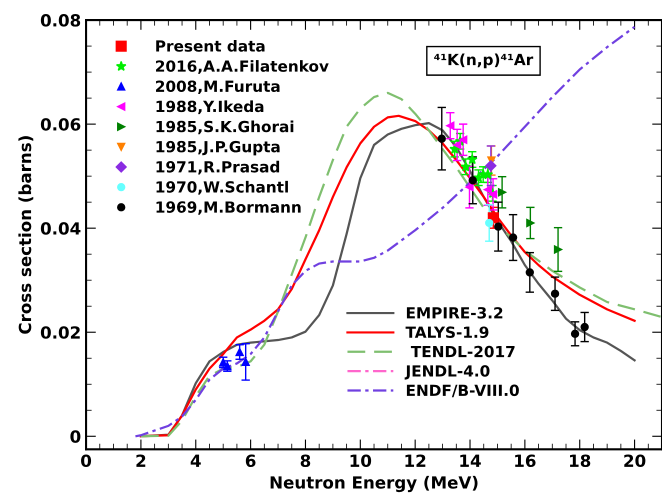 This screenshot has width=662, height=502. Describe the element at coordinates (26, 235) in the screenshot. I see `y-axis-title: Cross section (barns)` at that location.